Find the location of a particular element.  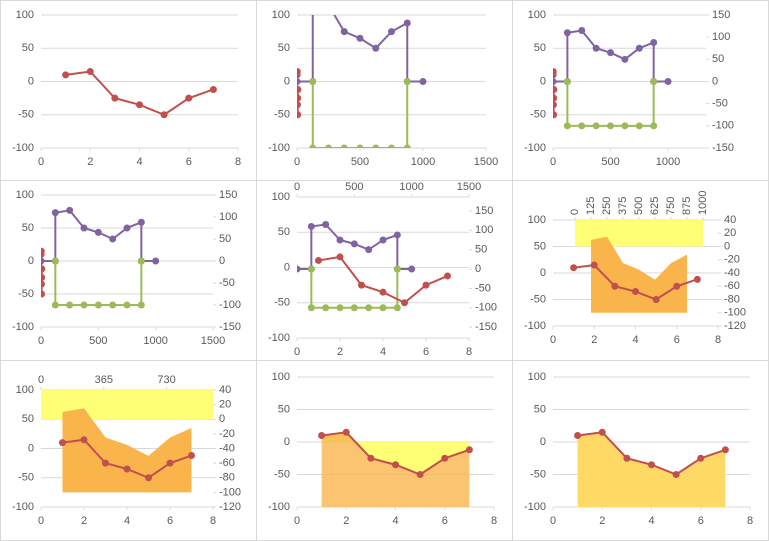

x2-tick-label: 875 is located at coordinates (687, 206).